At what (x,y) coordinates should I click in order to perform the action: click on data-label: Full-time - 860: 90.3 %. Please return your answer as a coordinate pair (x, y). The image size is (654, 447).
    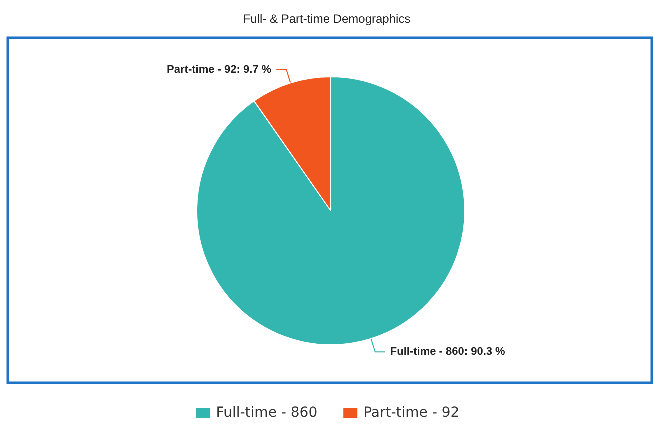
    Looking at the image, I should click on (448, 352).